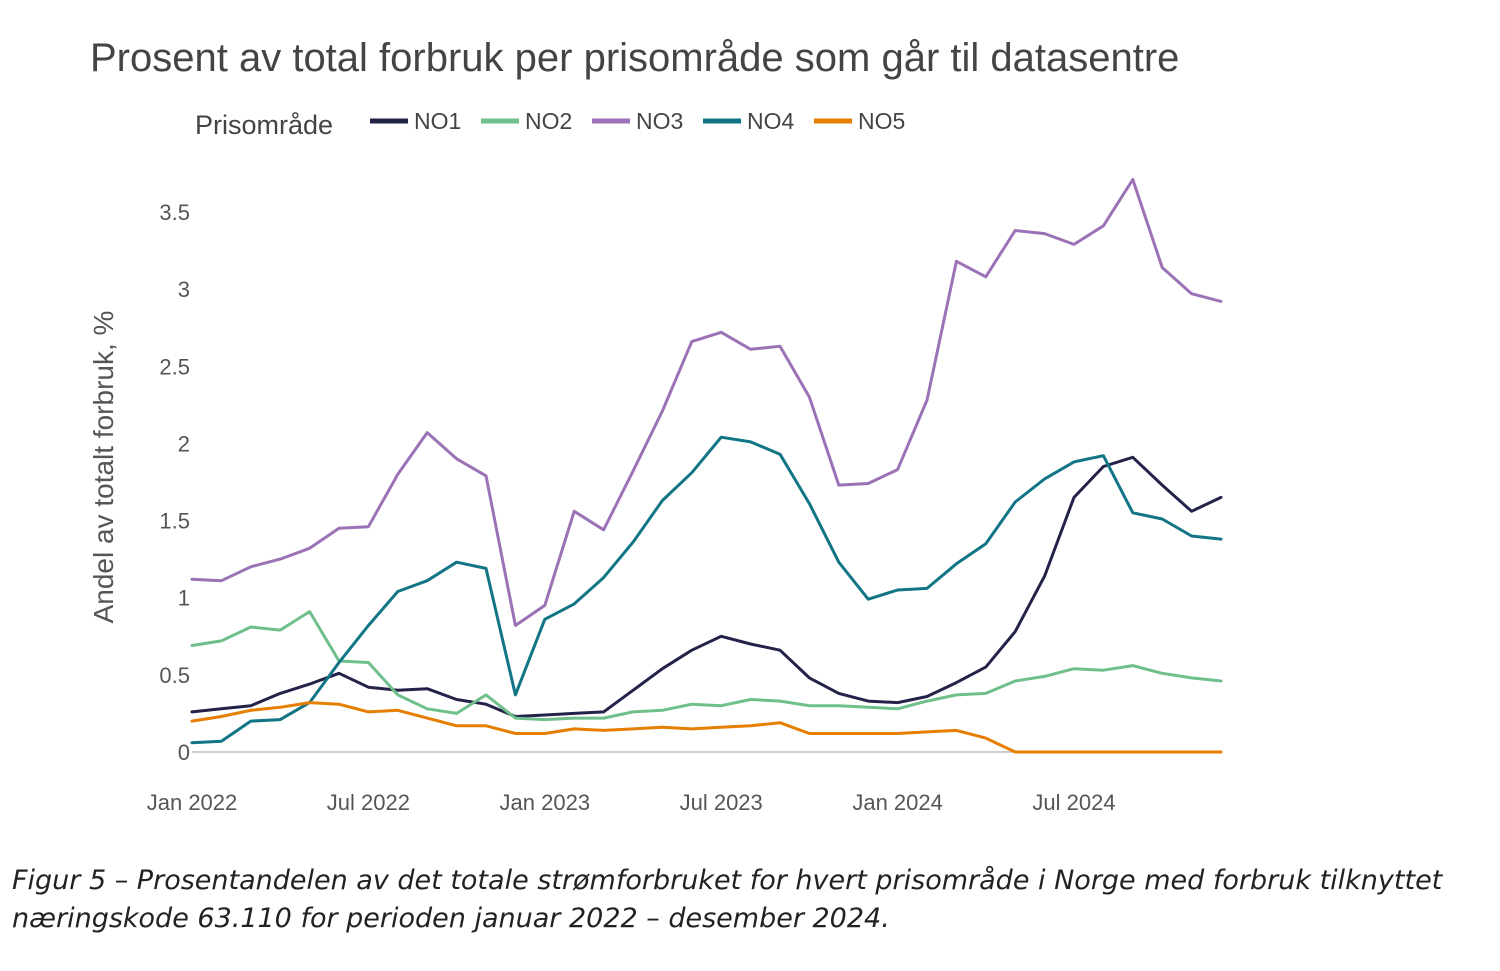  Describe the element at coordinates (174, 212) in the screenshot. I see `y-tick-label: 3.5` at that location.